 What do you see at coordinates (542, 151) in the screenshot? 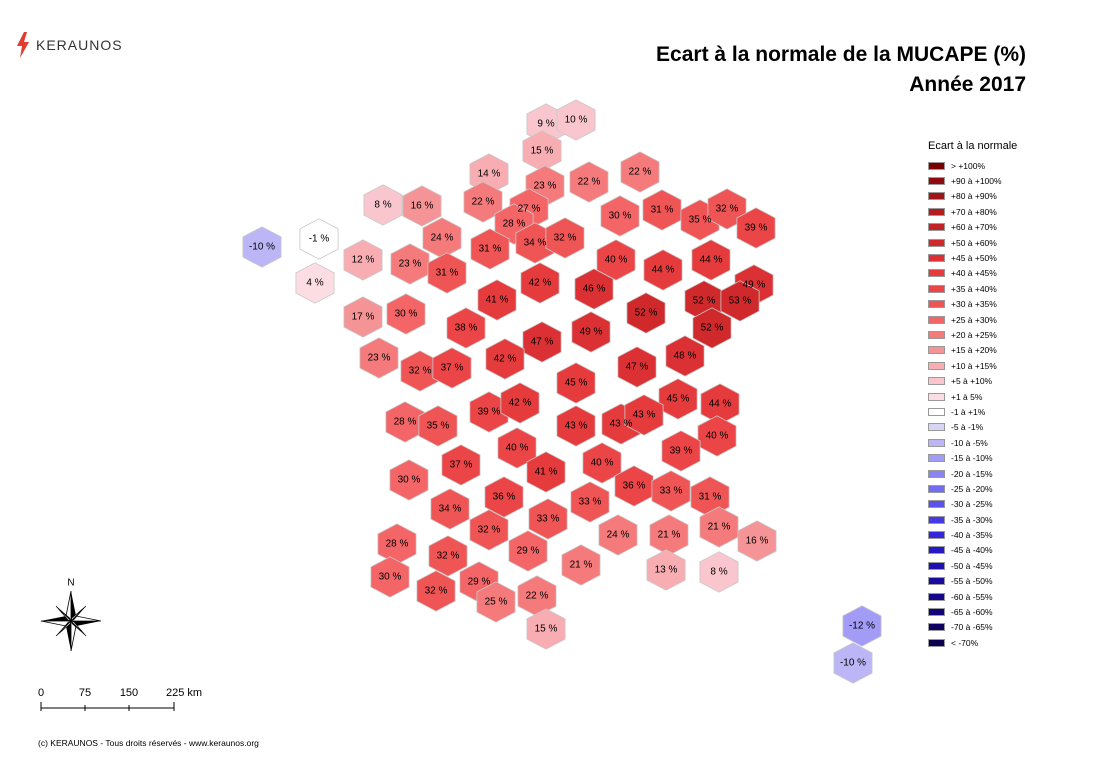
I see `department-label: 15 %` at bounding box center [542, 151].